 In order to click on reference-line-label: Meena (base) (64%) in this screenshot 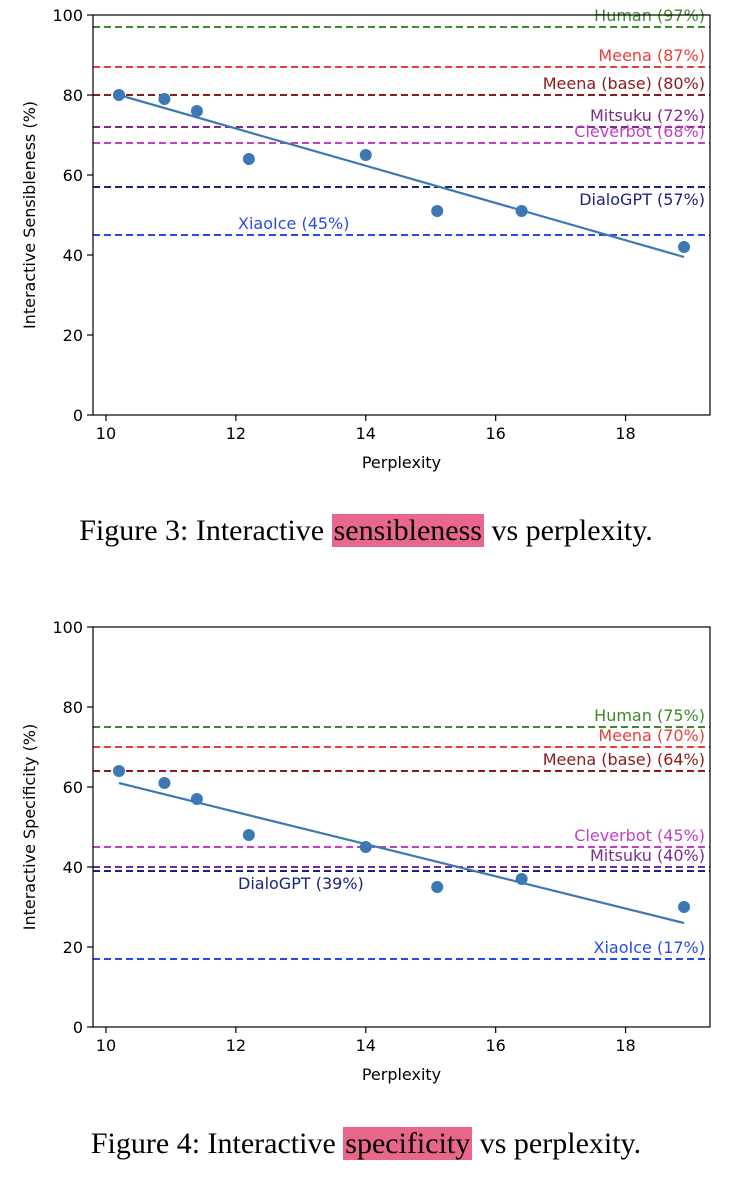, I will do `click(624, 759)`.